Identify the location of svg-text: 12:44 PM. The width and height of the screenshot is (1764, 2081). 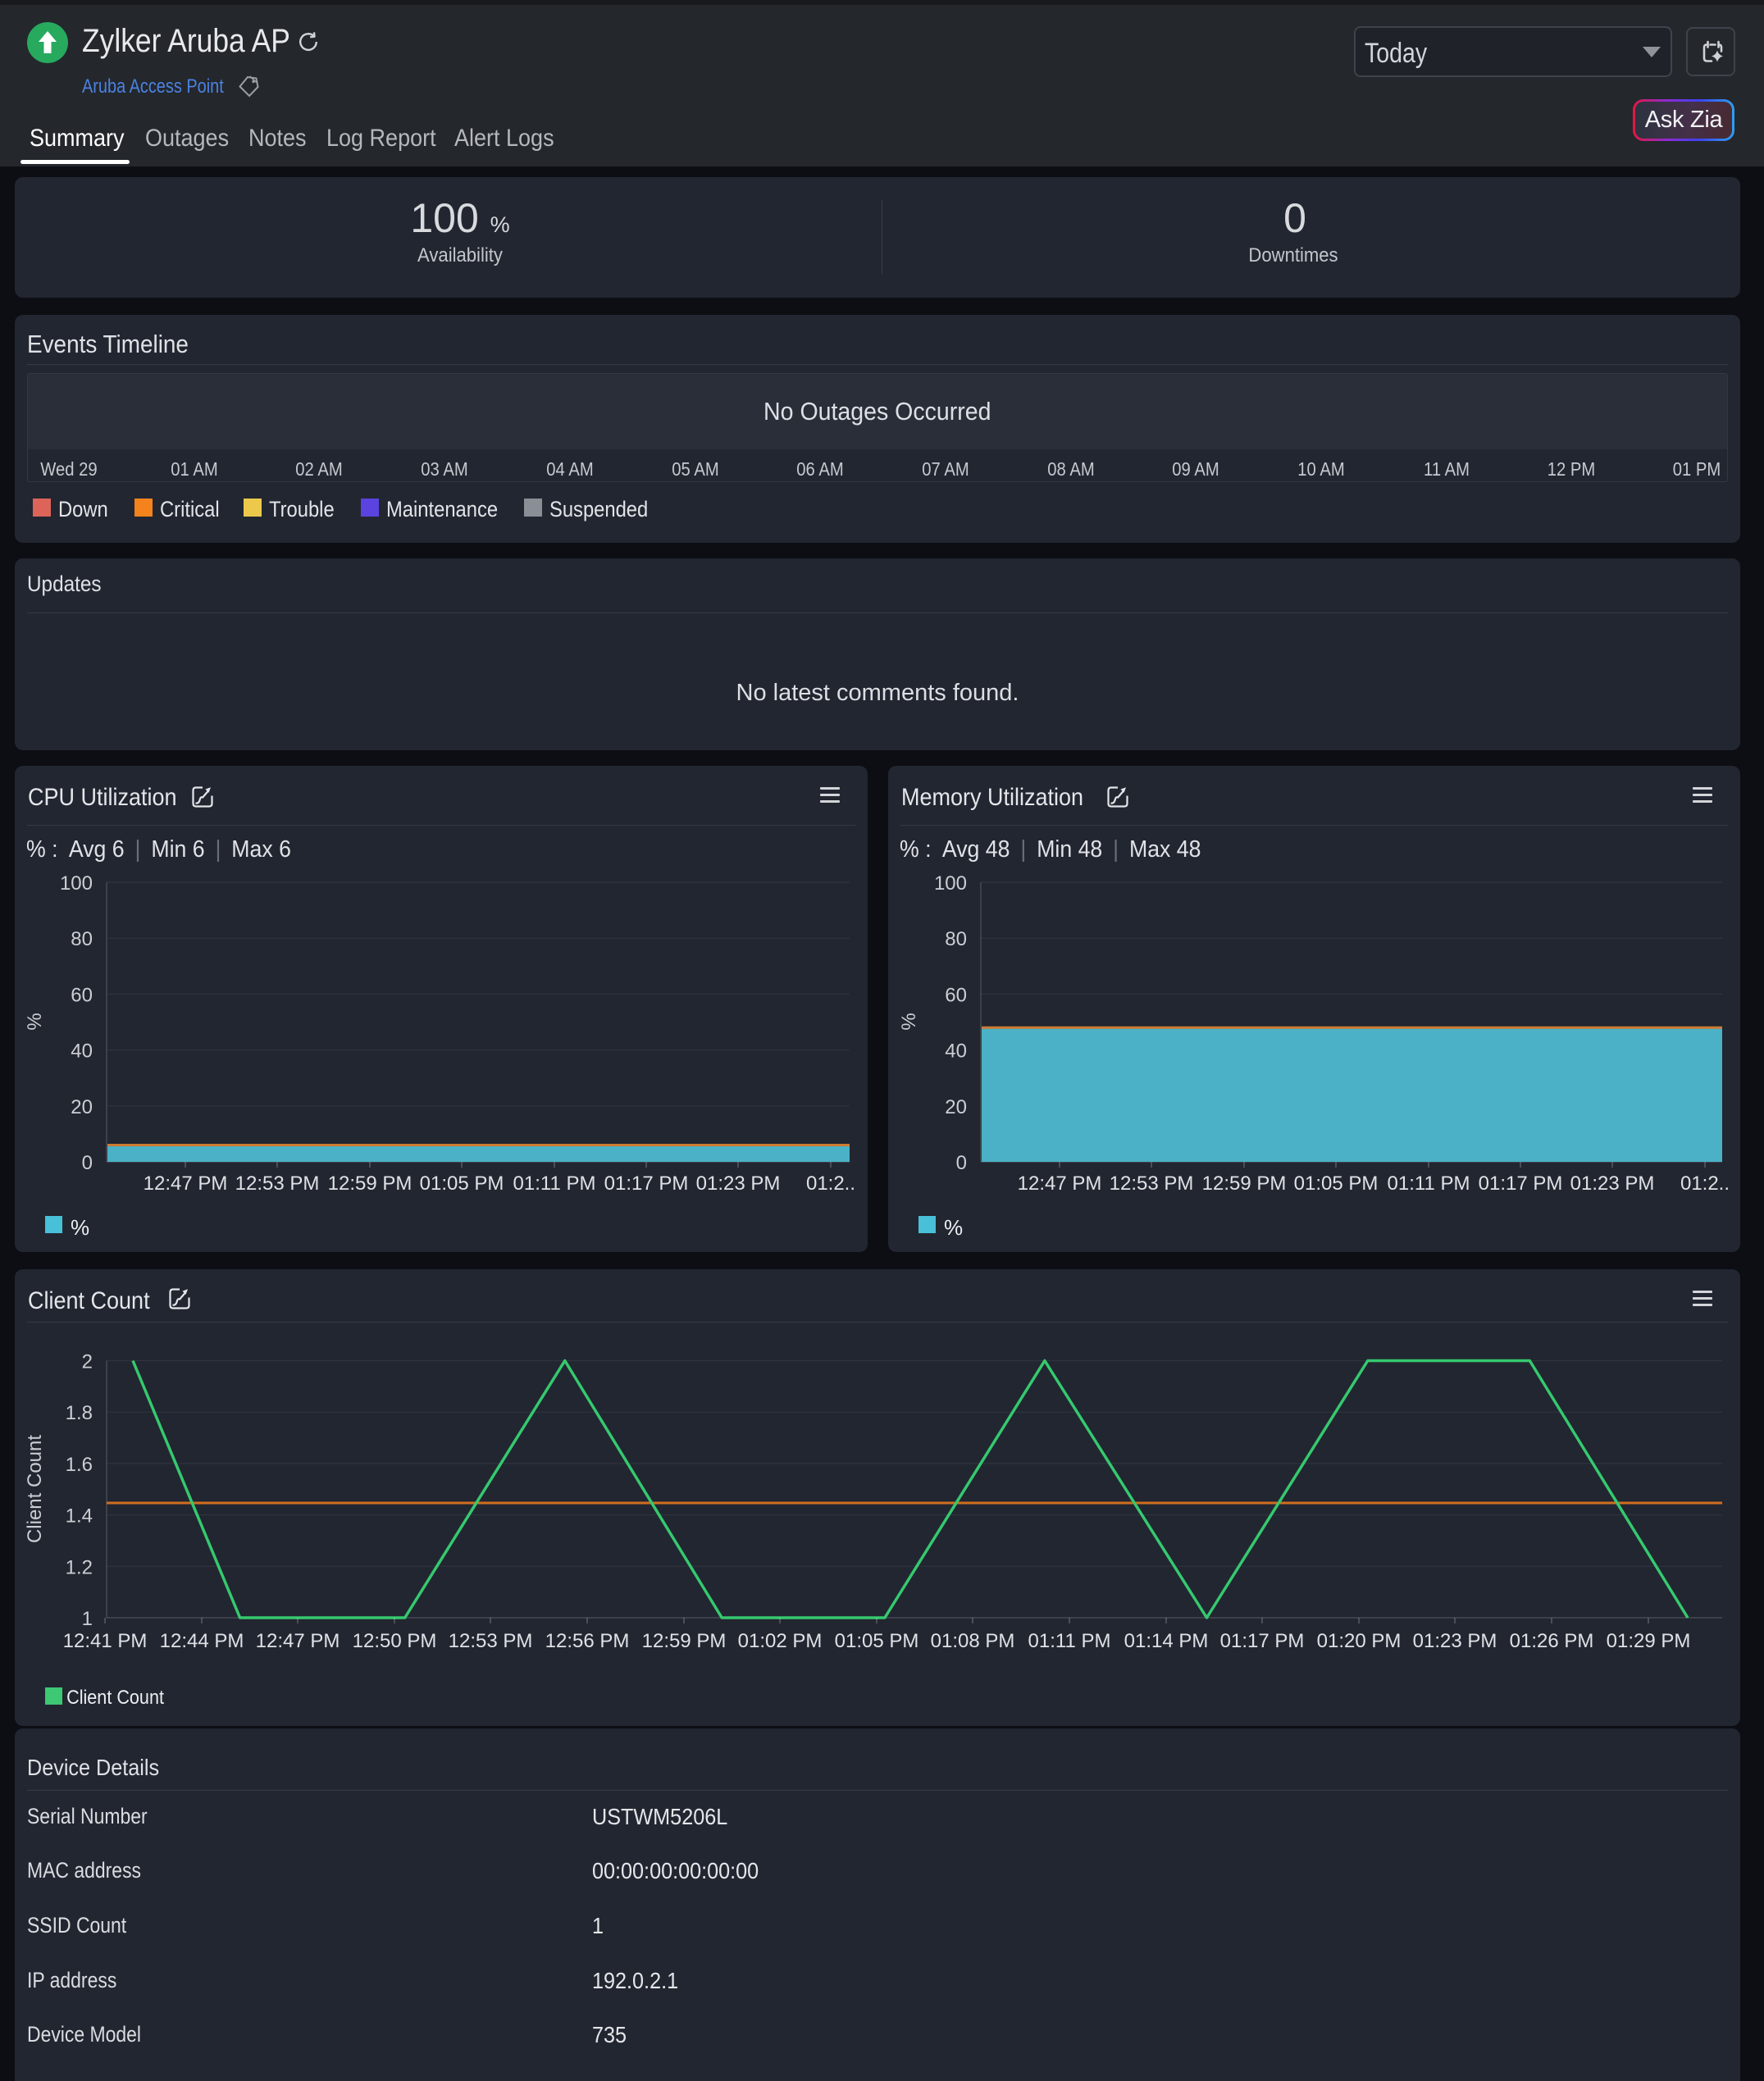
(202, 1641).